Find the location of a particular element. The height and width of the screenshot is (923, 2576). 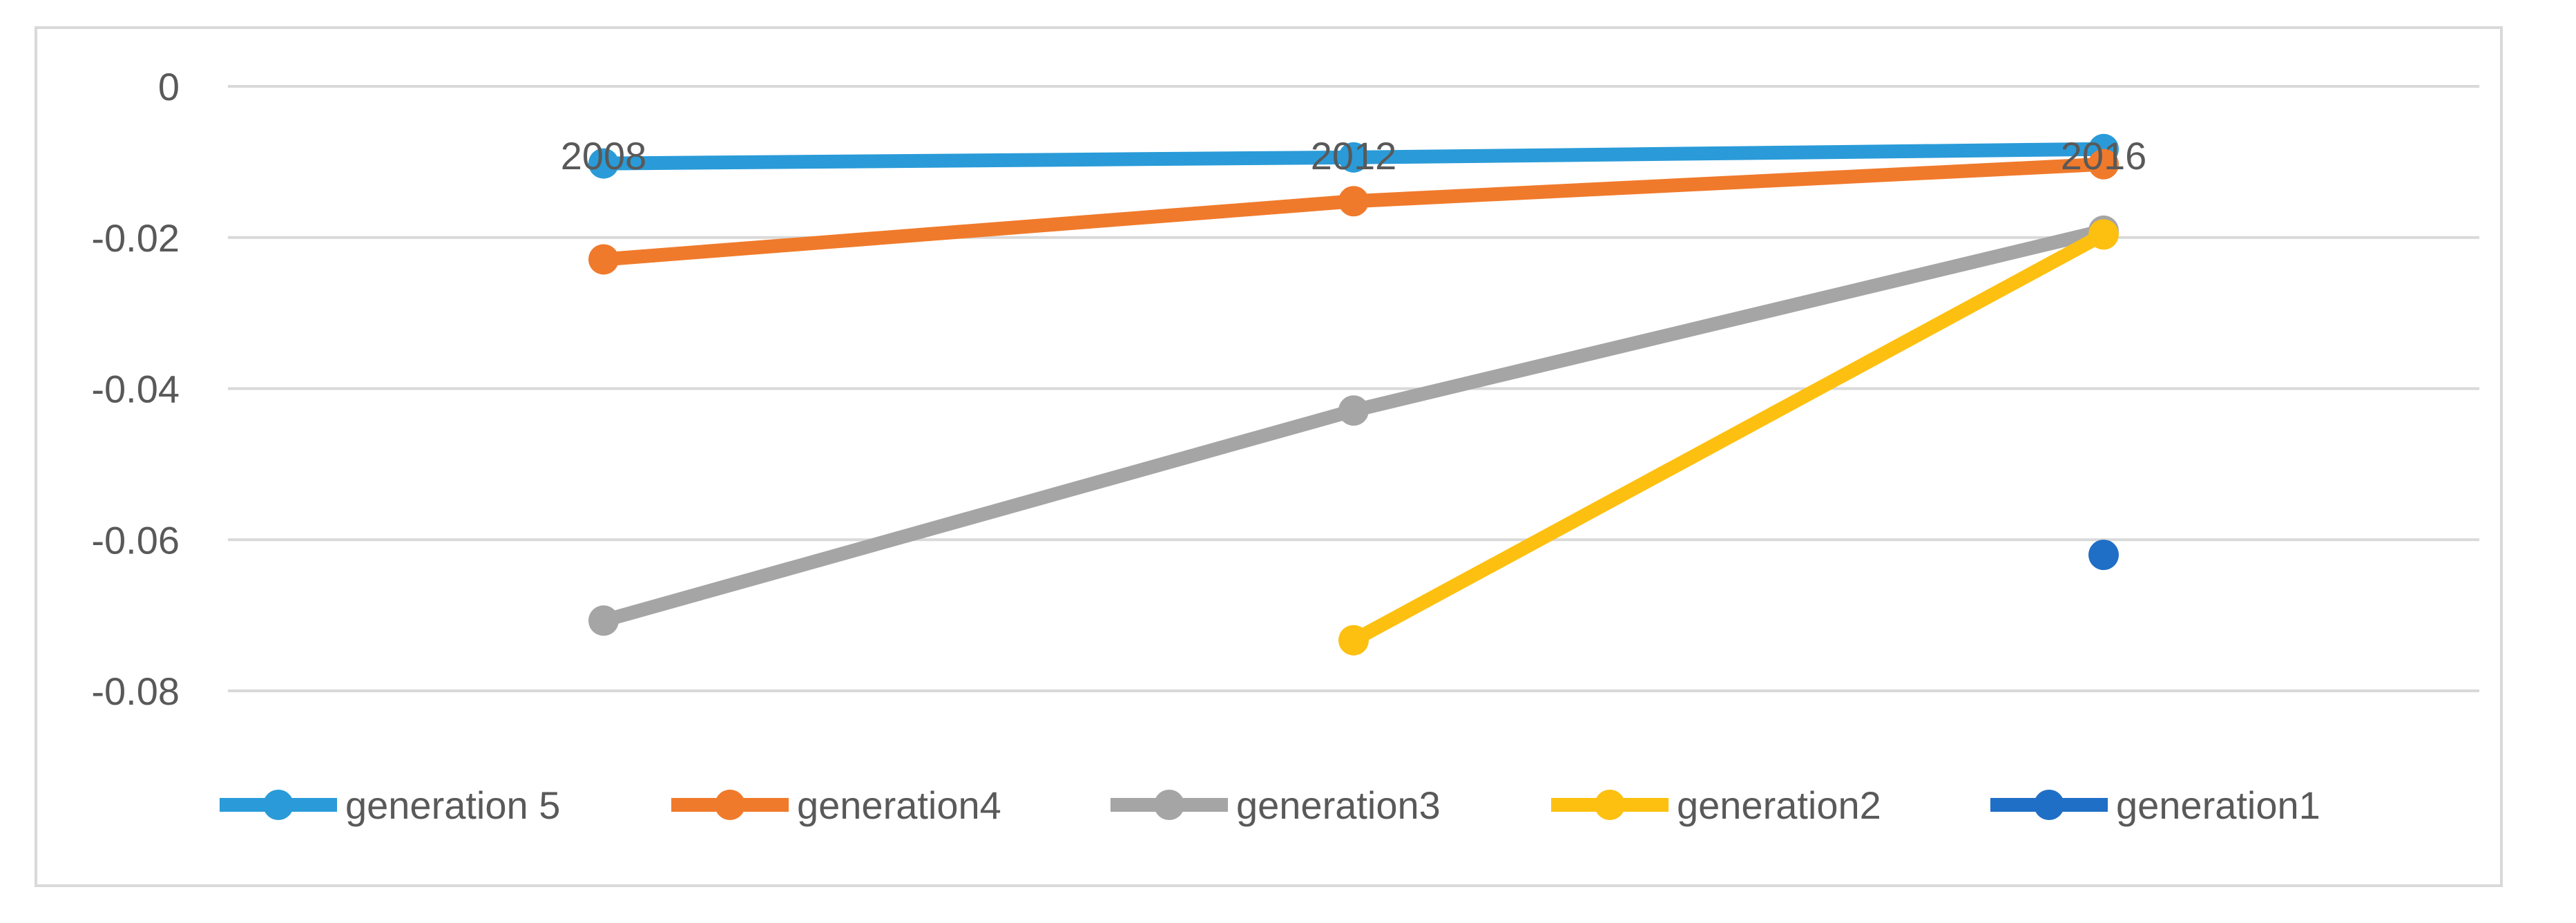

x-category-label: 2016 is located at coordinates (2104, 156).